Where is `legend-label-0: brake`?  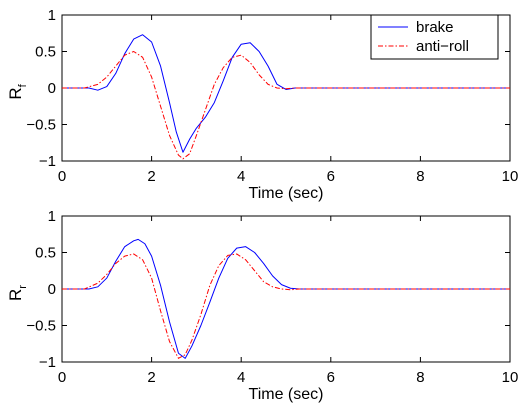 legend-label-0: brake is located at coordinates (435, 27).